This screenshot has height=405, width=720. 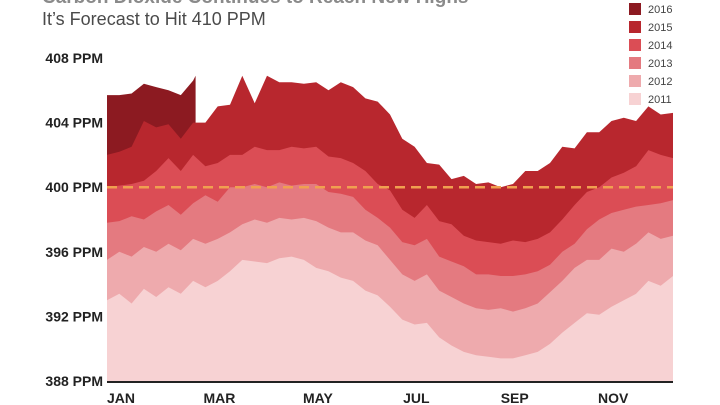 What do you see at coordinates (613, 397) in the screenshot?
I see `x-tick-label: NOV` at bounding box center [613, 397].